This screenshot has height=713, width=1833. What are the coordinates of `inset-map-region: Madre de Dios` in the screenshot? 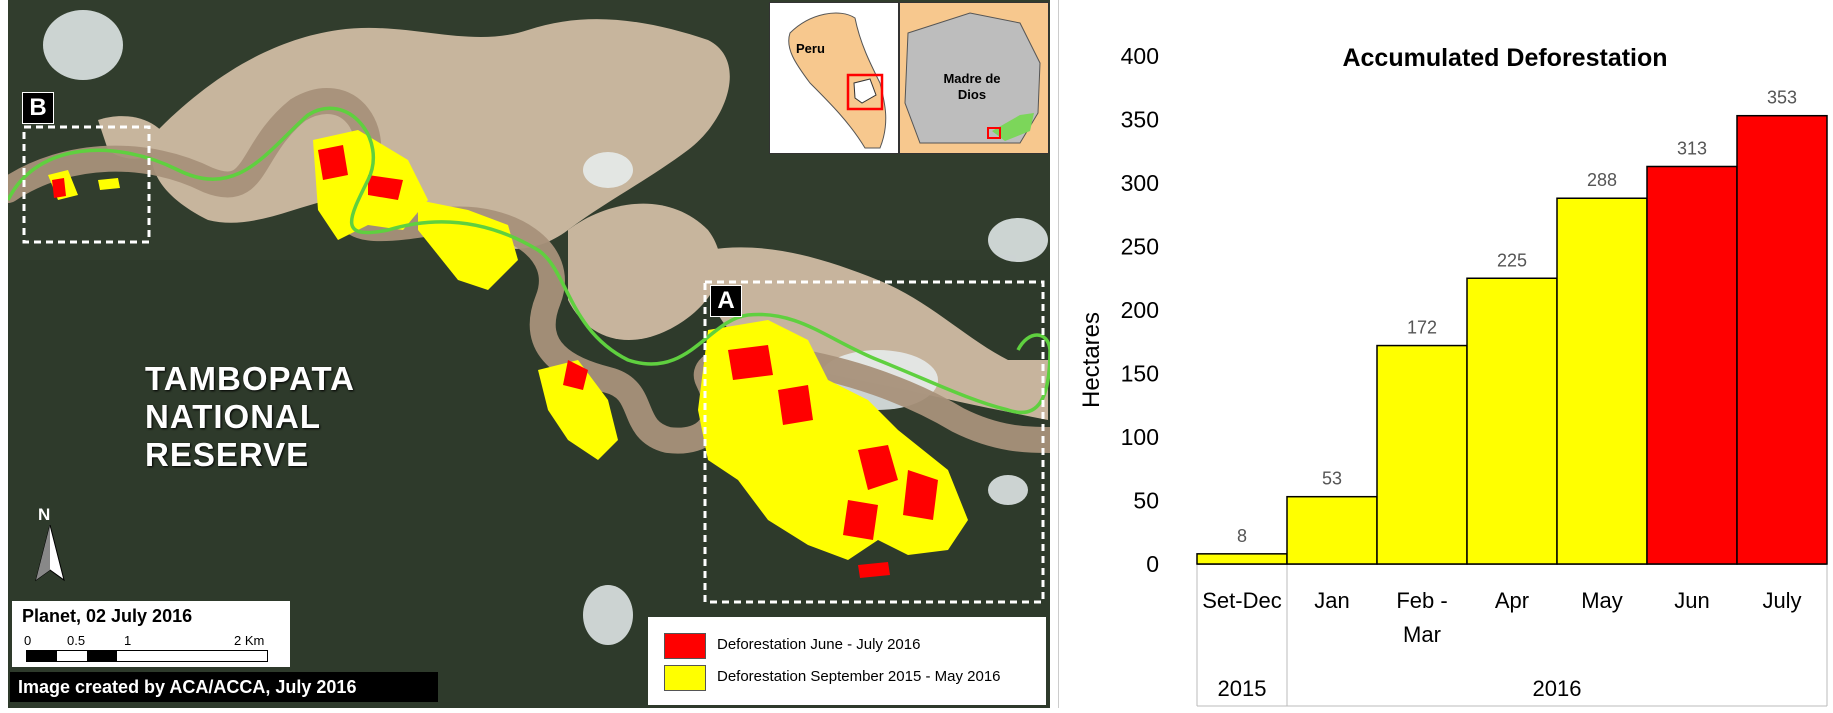 It's located at (974, 78).